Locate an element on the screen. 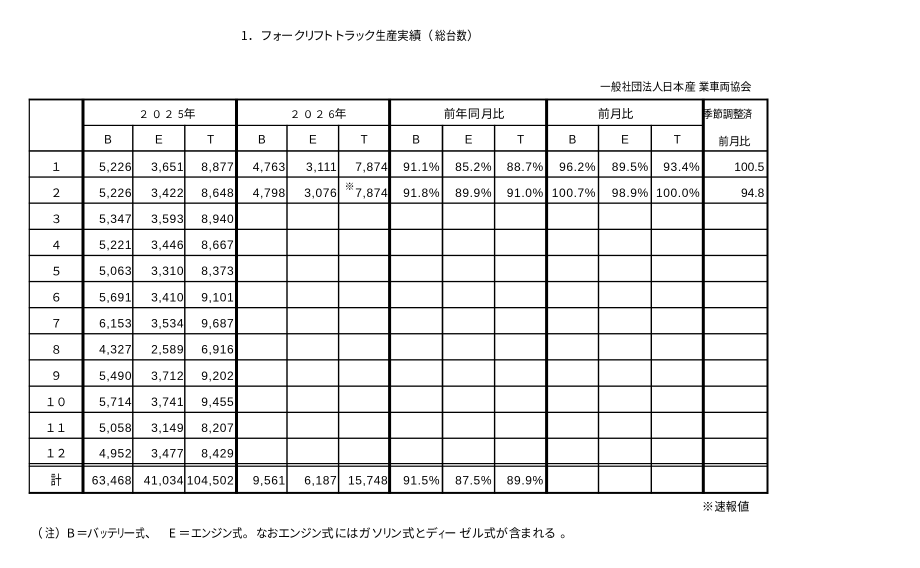 The height and width of the screenshot is (568, 920). svg-text: 100.7% is located at coordinates (574, 193).